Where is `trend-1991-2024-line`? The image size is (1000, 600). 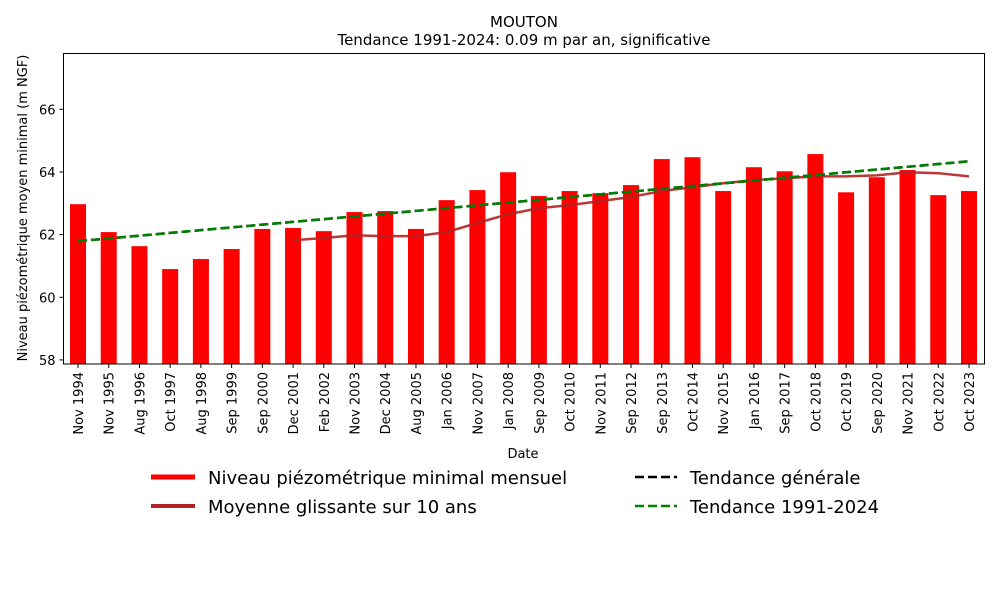 trend-1991-2024-line is located at coordinates (523, 201).